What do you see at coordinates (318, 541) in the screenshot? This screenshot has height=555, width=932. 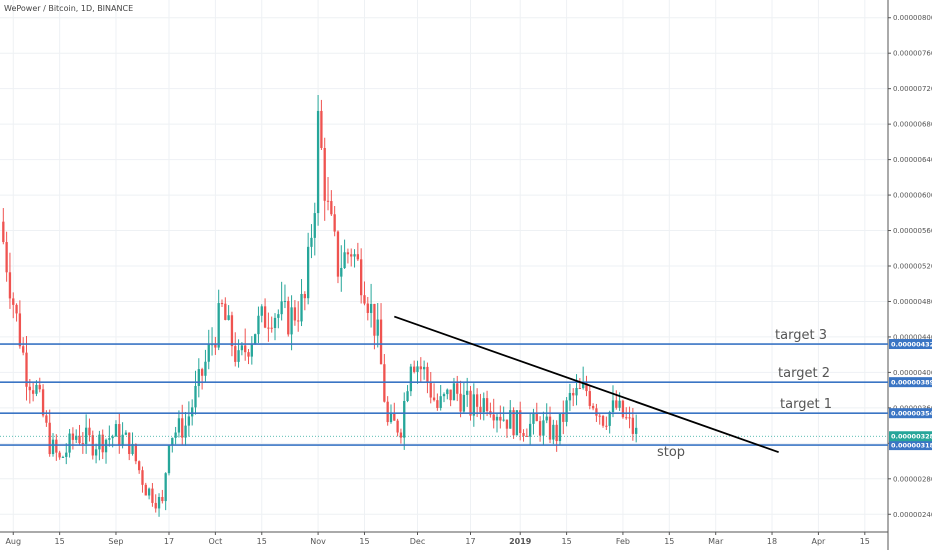 I see `x-tick-label: Nov` at bounding box center [318, 541].